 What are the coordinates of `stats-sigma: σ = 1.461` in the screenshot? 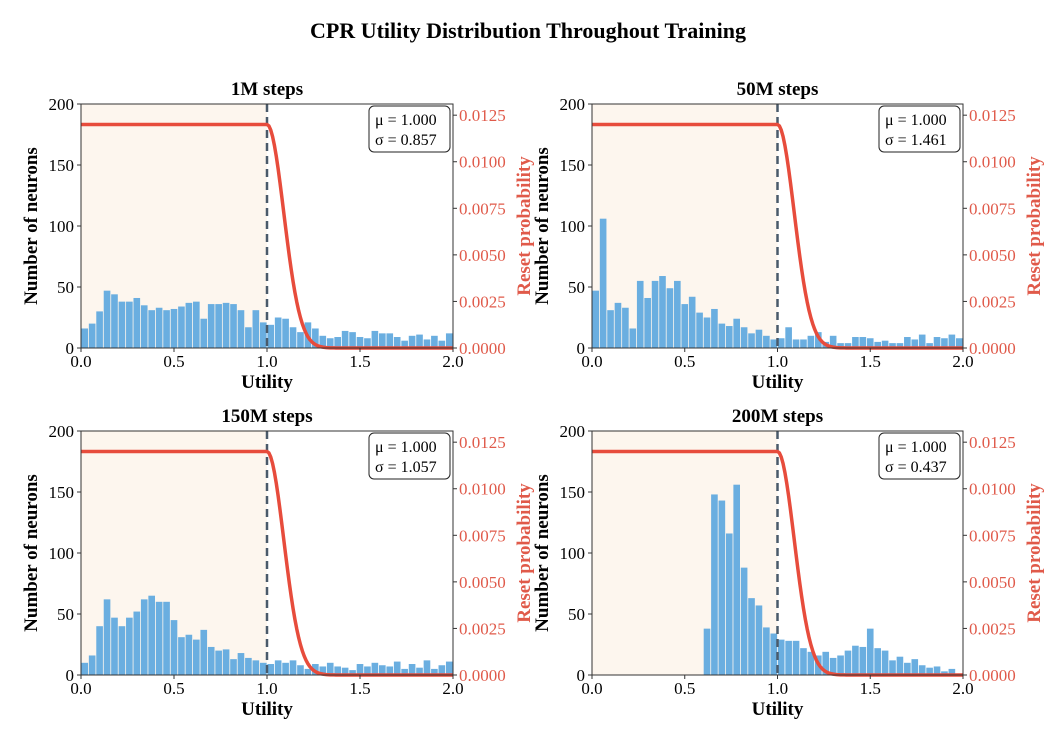 It's located at (916, 140).